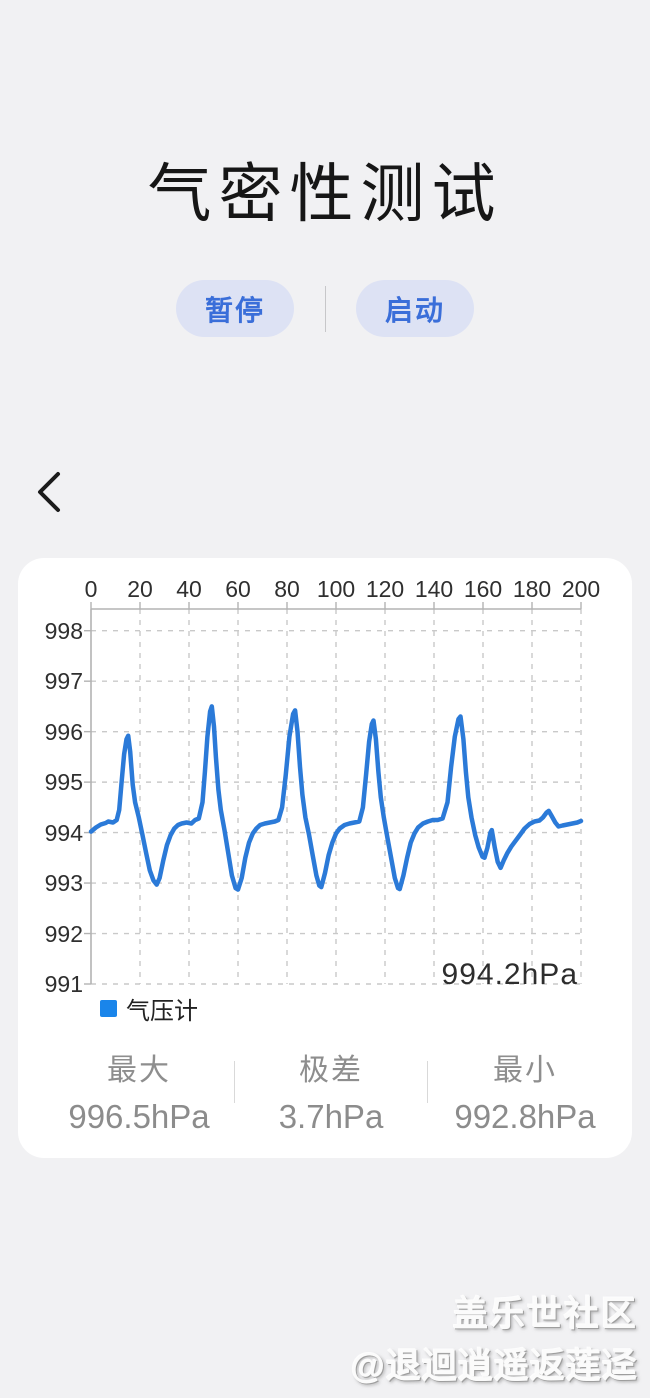 The height and width of the screenshot is (1398, 650). I want to click on stat-min: 最小 992.8hPa, so click(524, 1095).